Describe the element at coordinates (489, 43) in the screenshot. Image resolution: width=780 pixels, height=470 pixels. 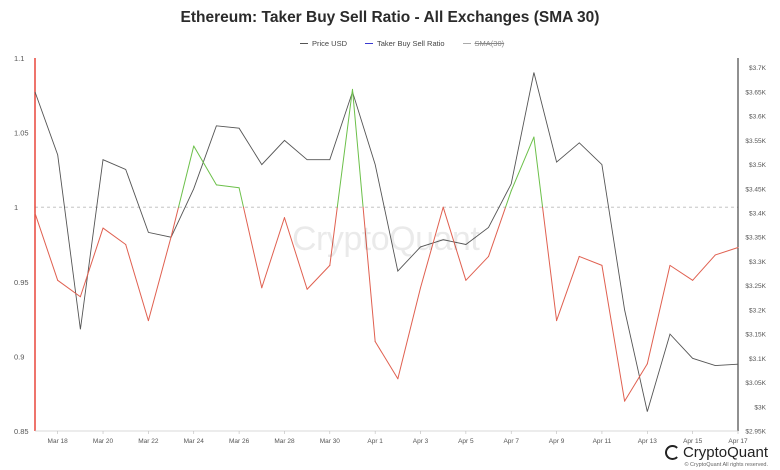
I see `legend-label-sma: SMA(30)` at that location.